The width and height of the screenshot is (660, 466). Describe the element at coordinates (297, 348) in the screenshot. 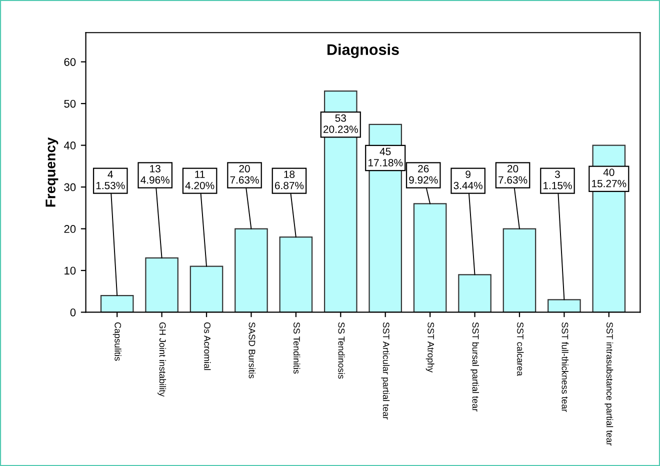

I see `x-tick-label: SS Tendinitis` at that location.